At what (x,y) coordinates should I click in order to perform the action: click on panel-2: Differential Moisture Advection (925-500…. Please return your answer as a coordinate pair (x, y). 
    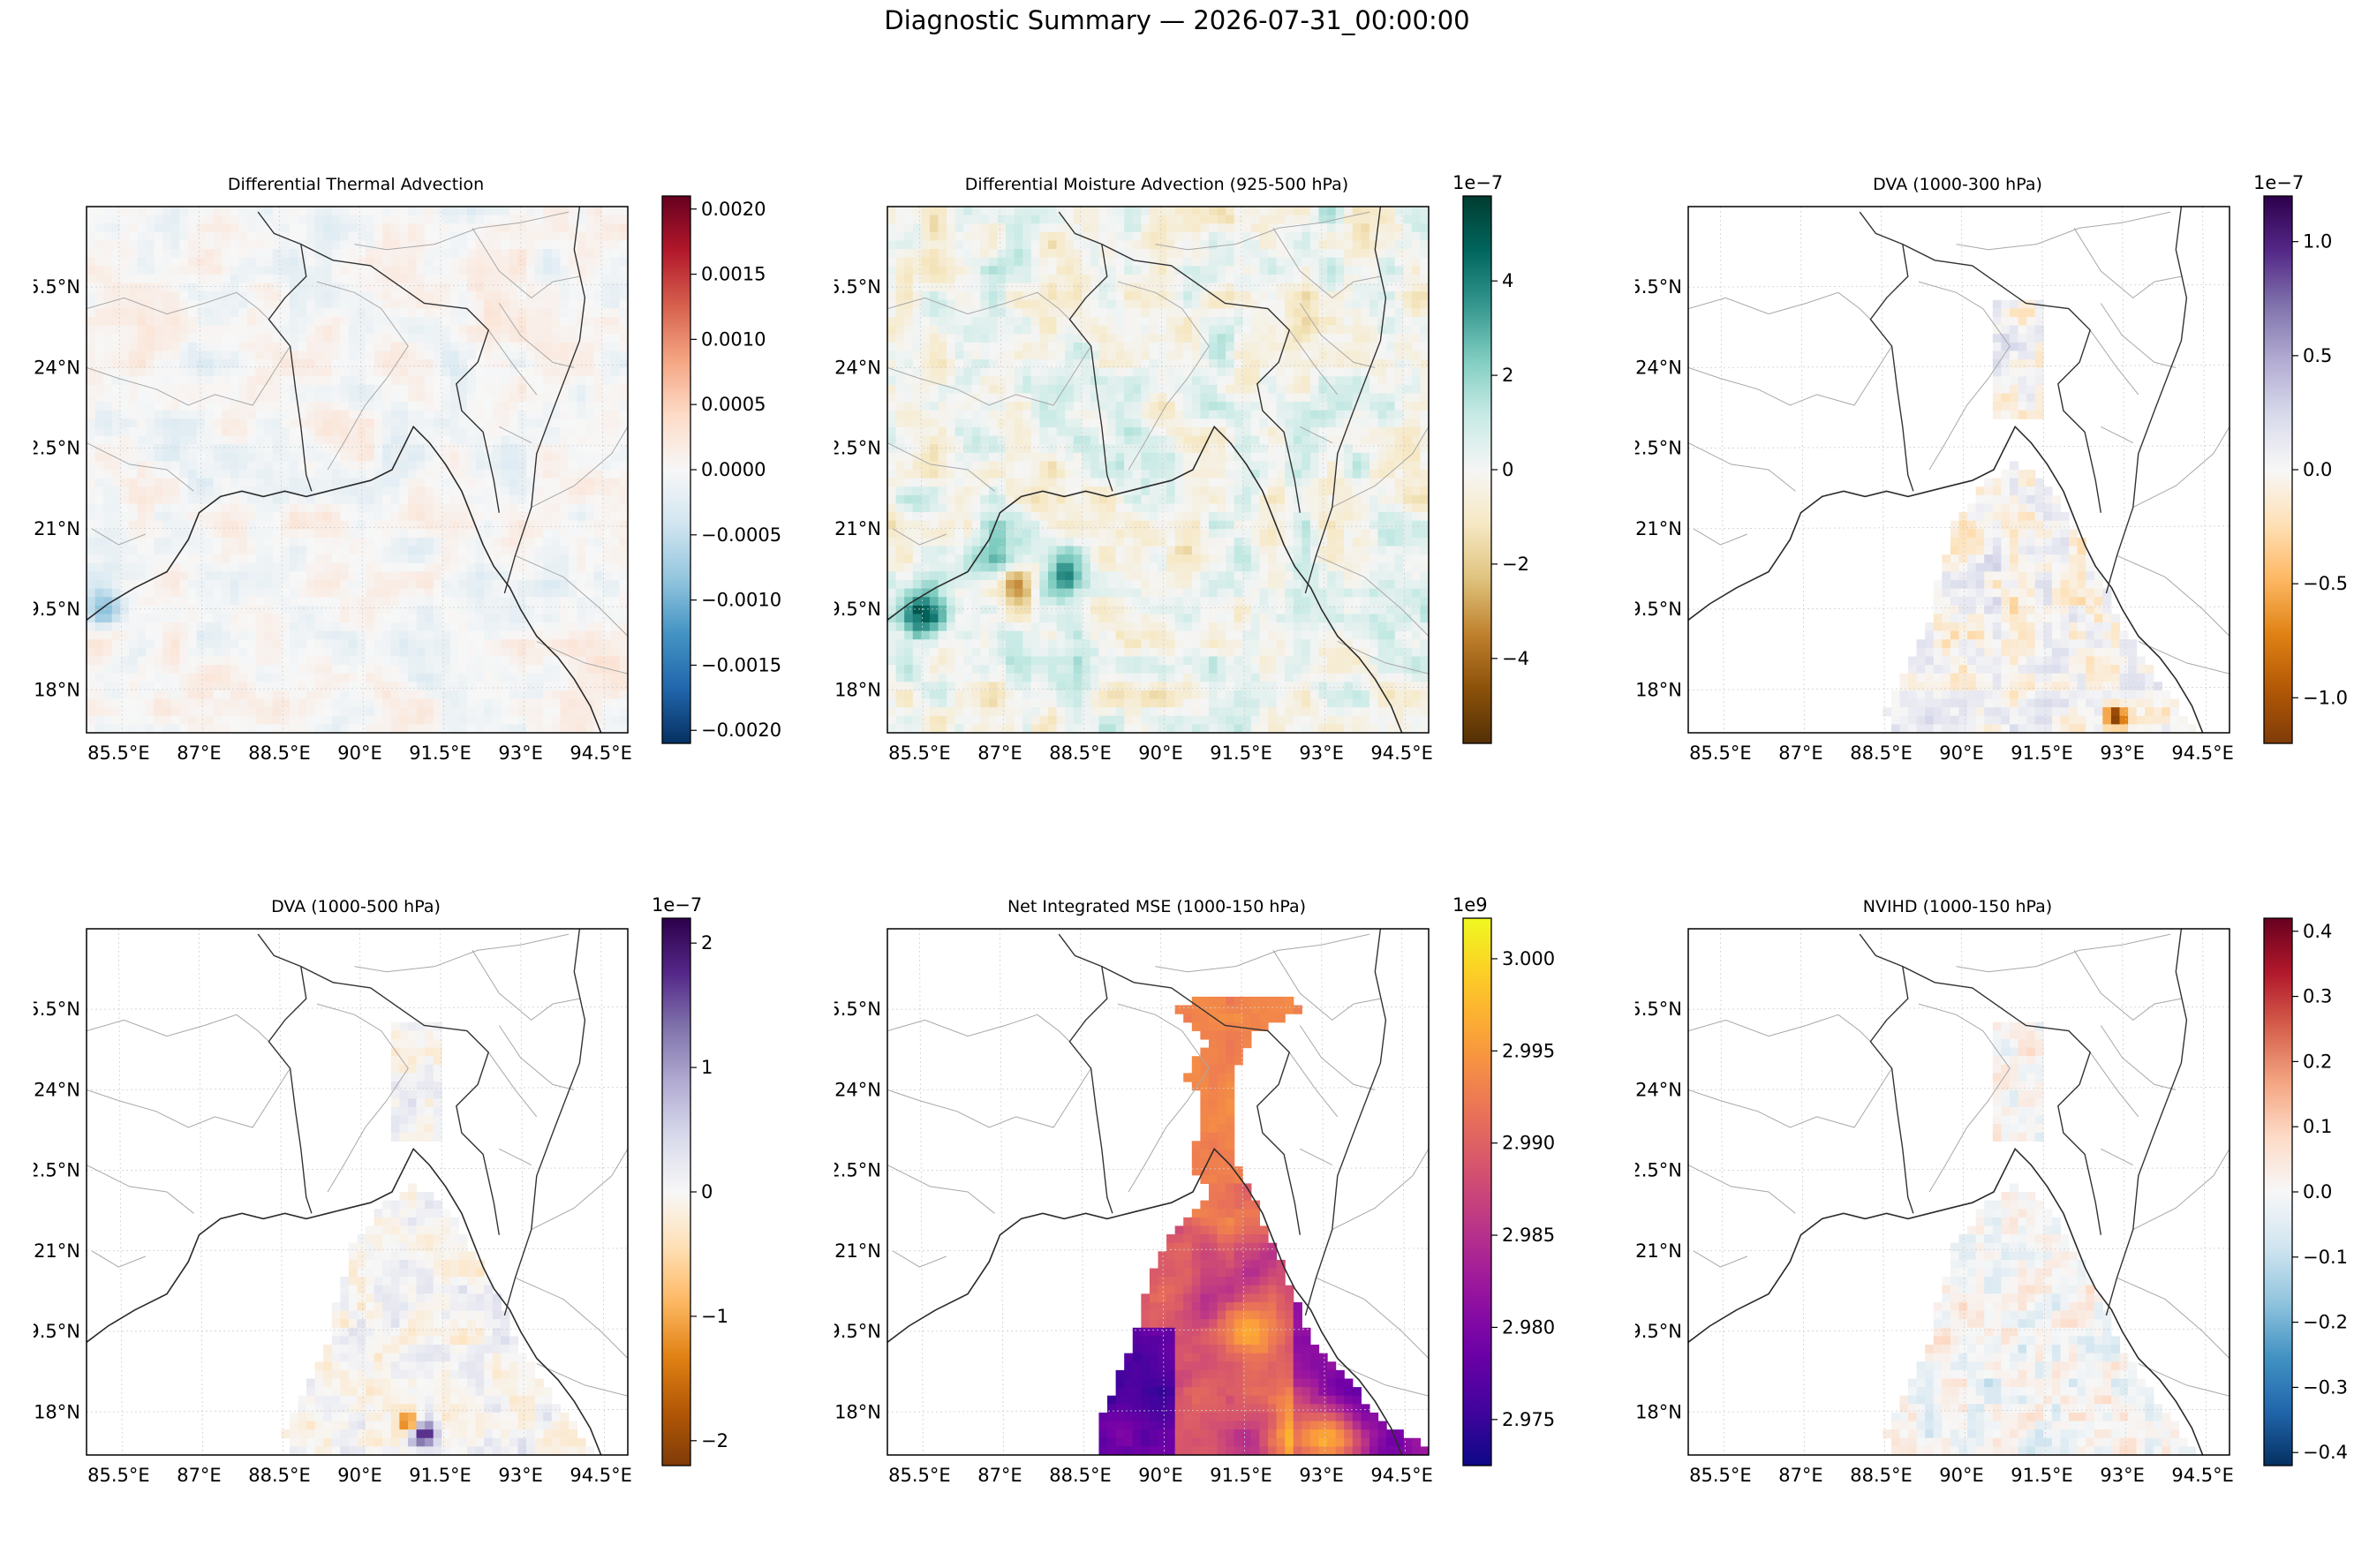
    Looking at the image, I should click on (1214, 510).